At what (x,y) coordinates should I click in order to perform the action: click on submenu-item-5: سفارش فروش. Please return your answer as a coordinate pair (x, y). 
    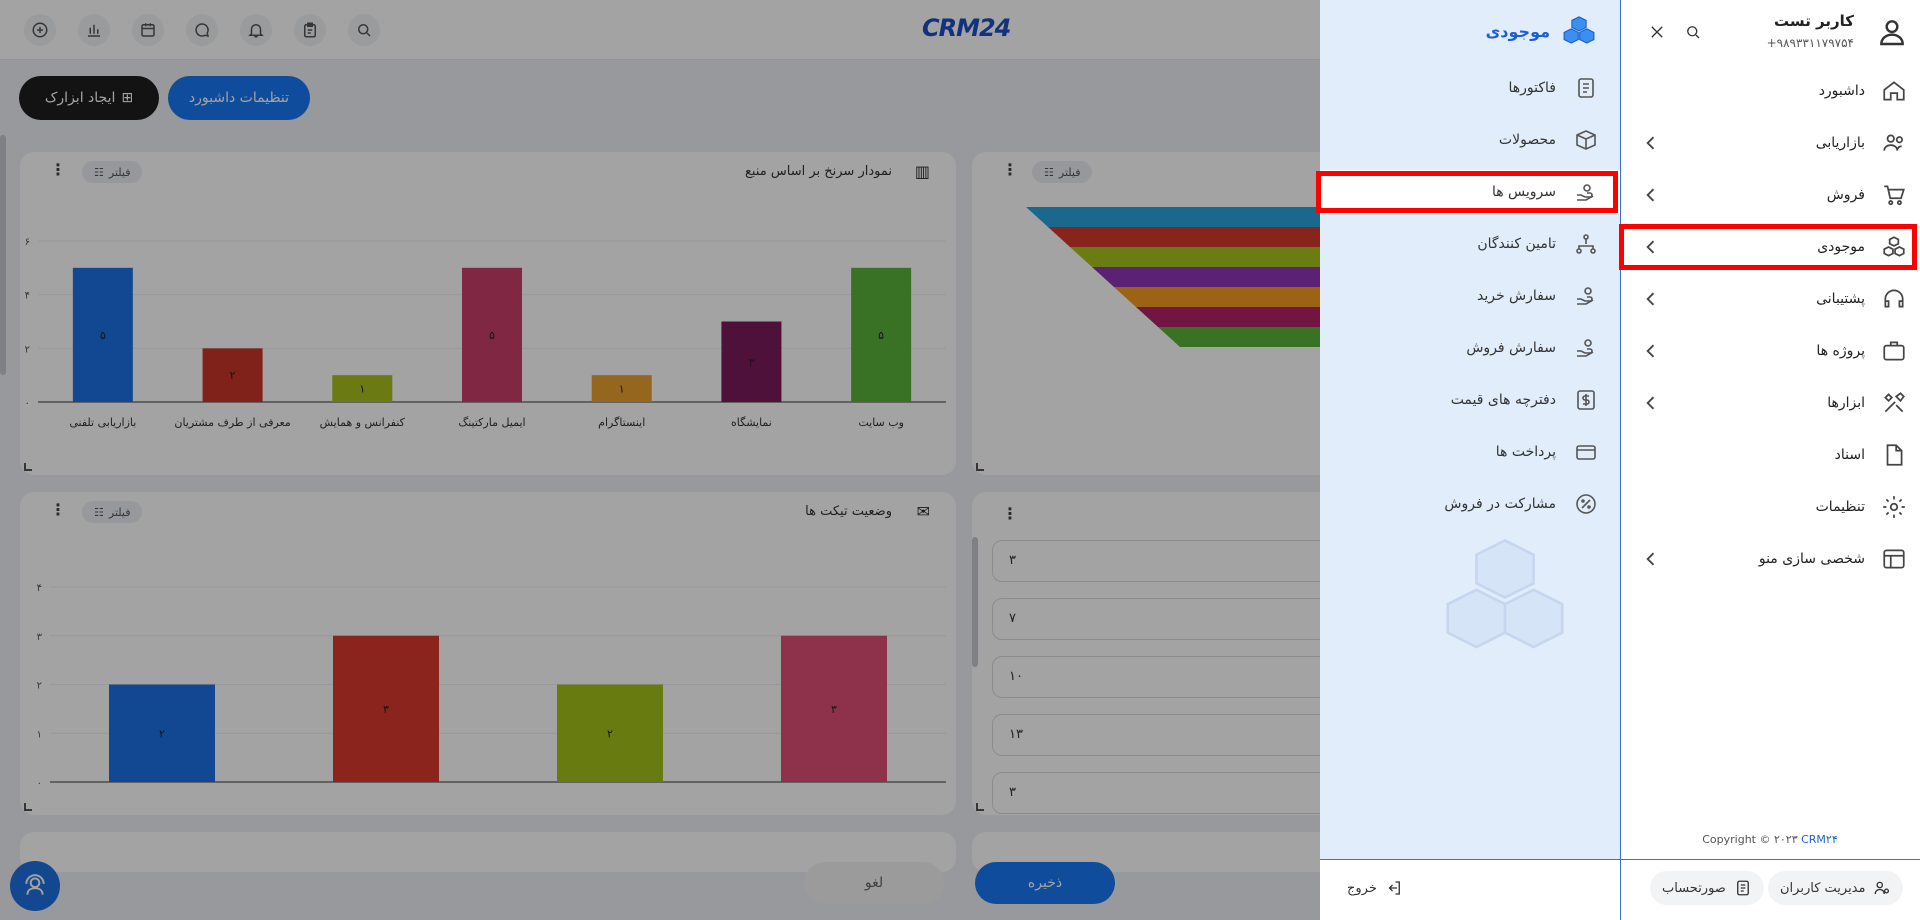
    Looking at the image, I should click on (1470, 348).